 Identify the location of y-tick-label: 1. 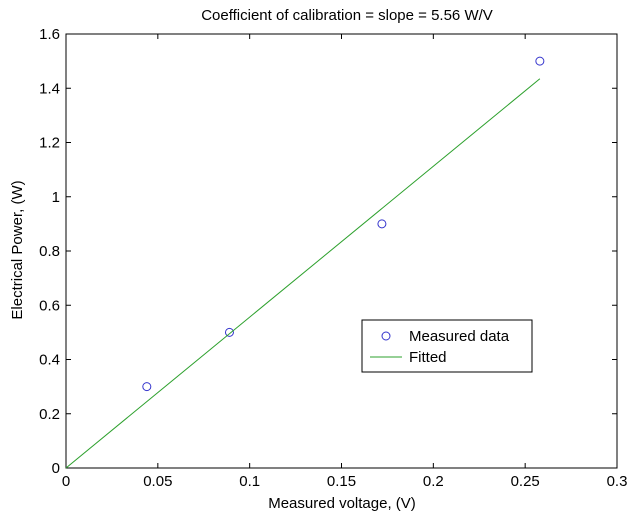
(56, 197).